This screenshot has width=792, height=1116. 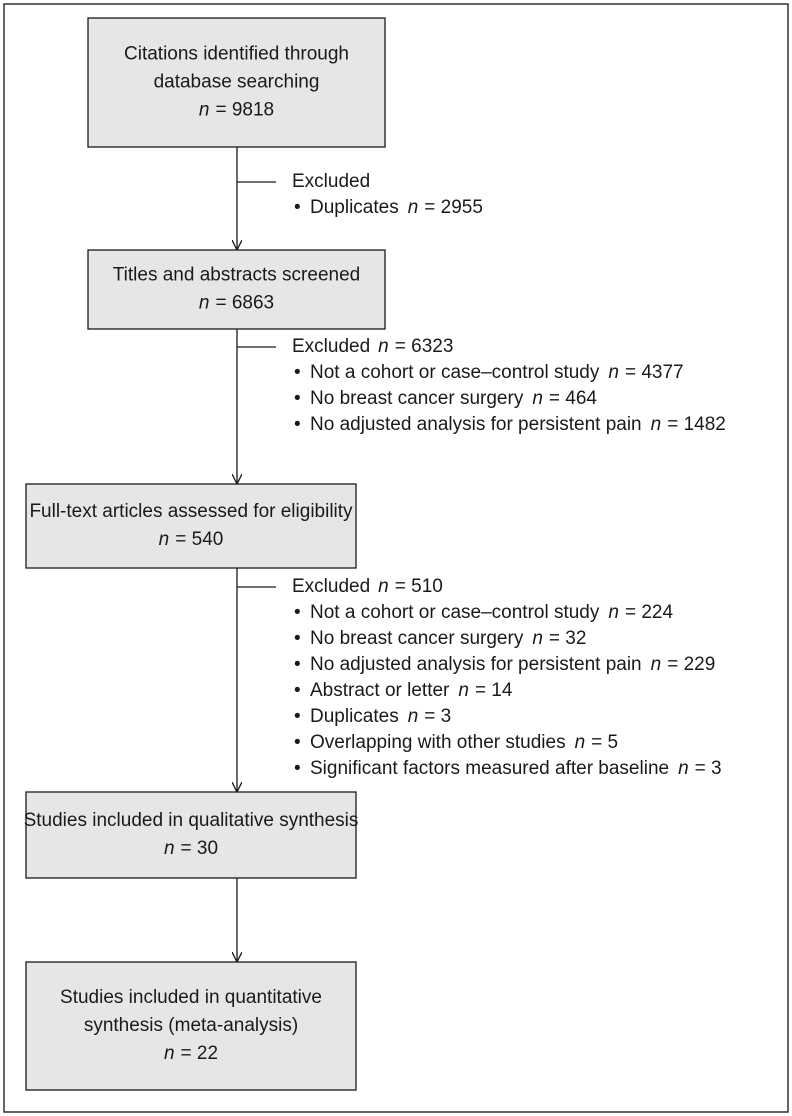 I want to click on count-value: = 30, so click(x=200, y=848).